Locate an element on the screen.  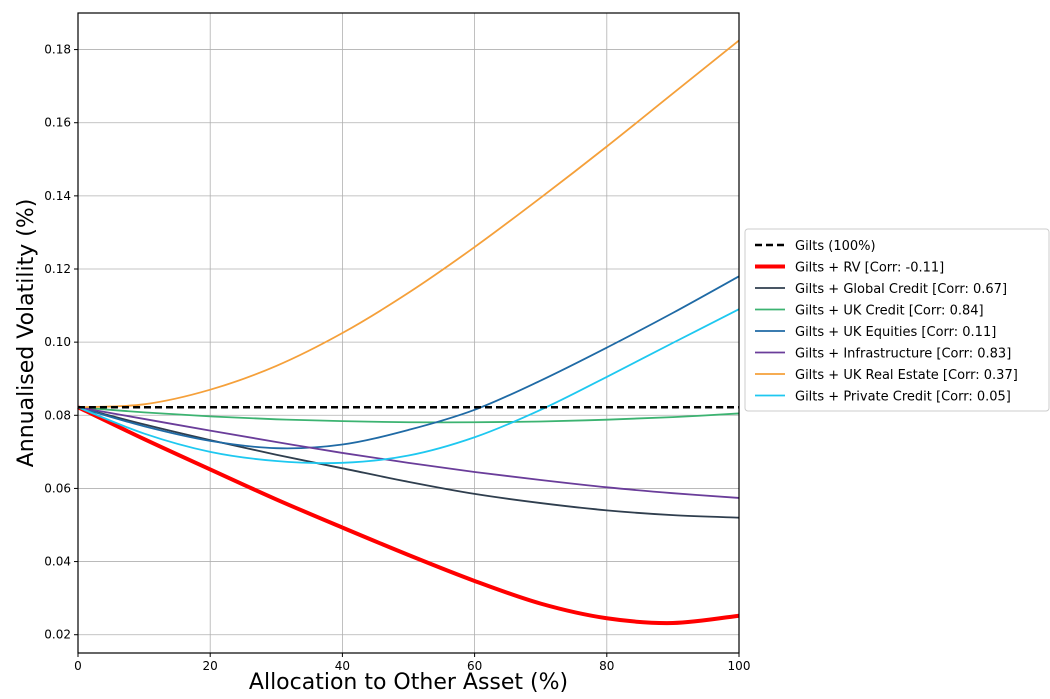
x-axis-title: Allocation to Other Asset (%) is located at coordinates (408, 682).